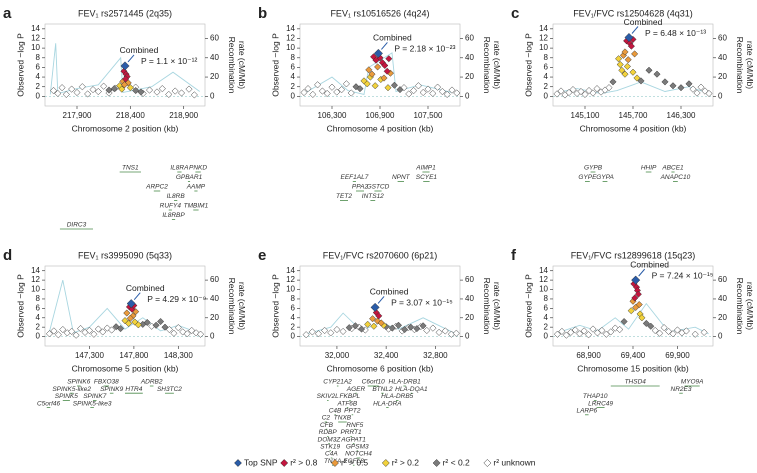  Describe the element at coordinates (171, 206) in the screenshot. I see `gene-label: RUFY4` at that location.